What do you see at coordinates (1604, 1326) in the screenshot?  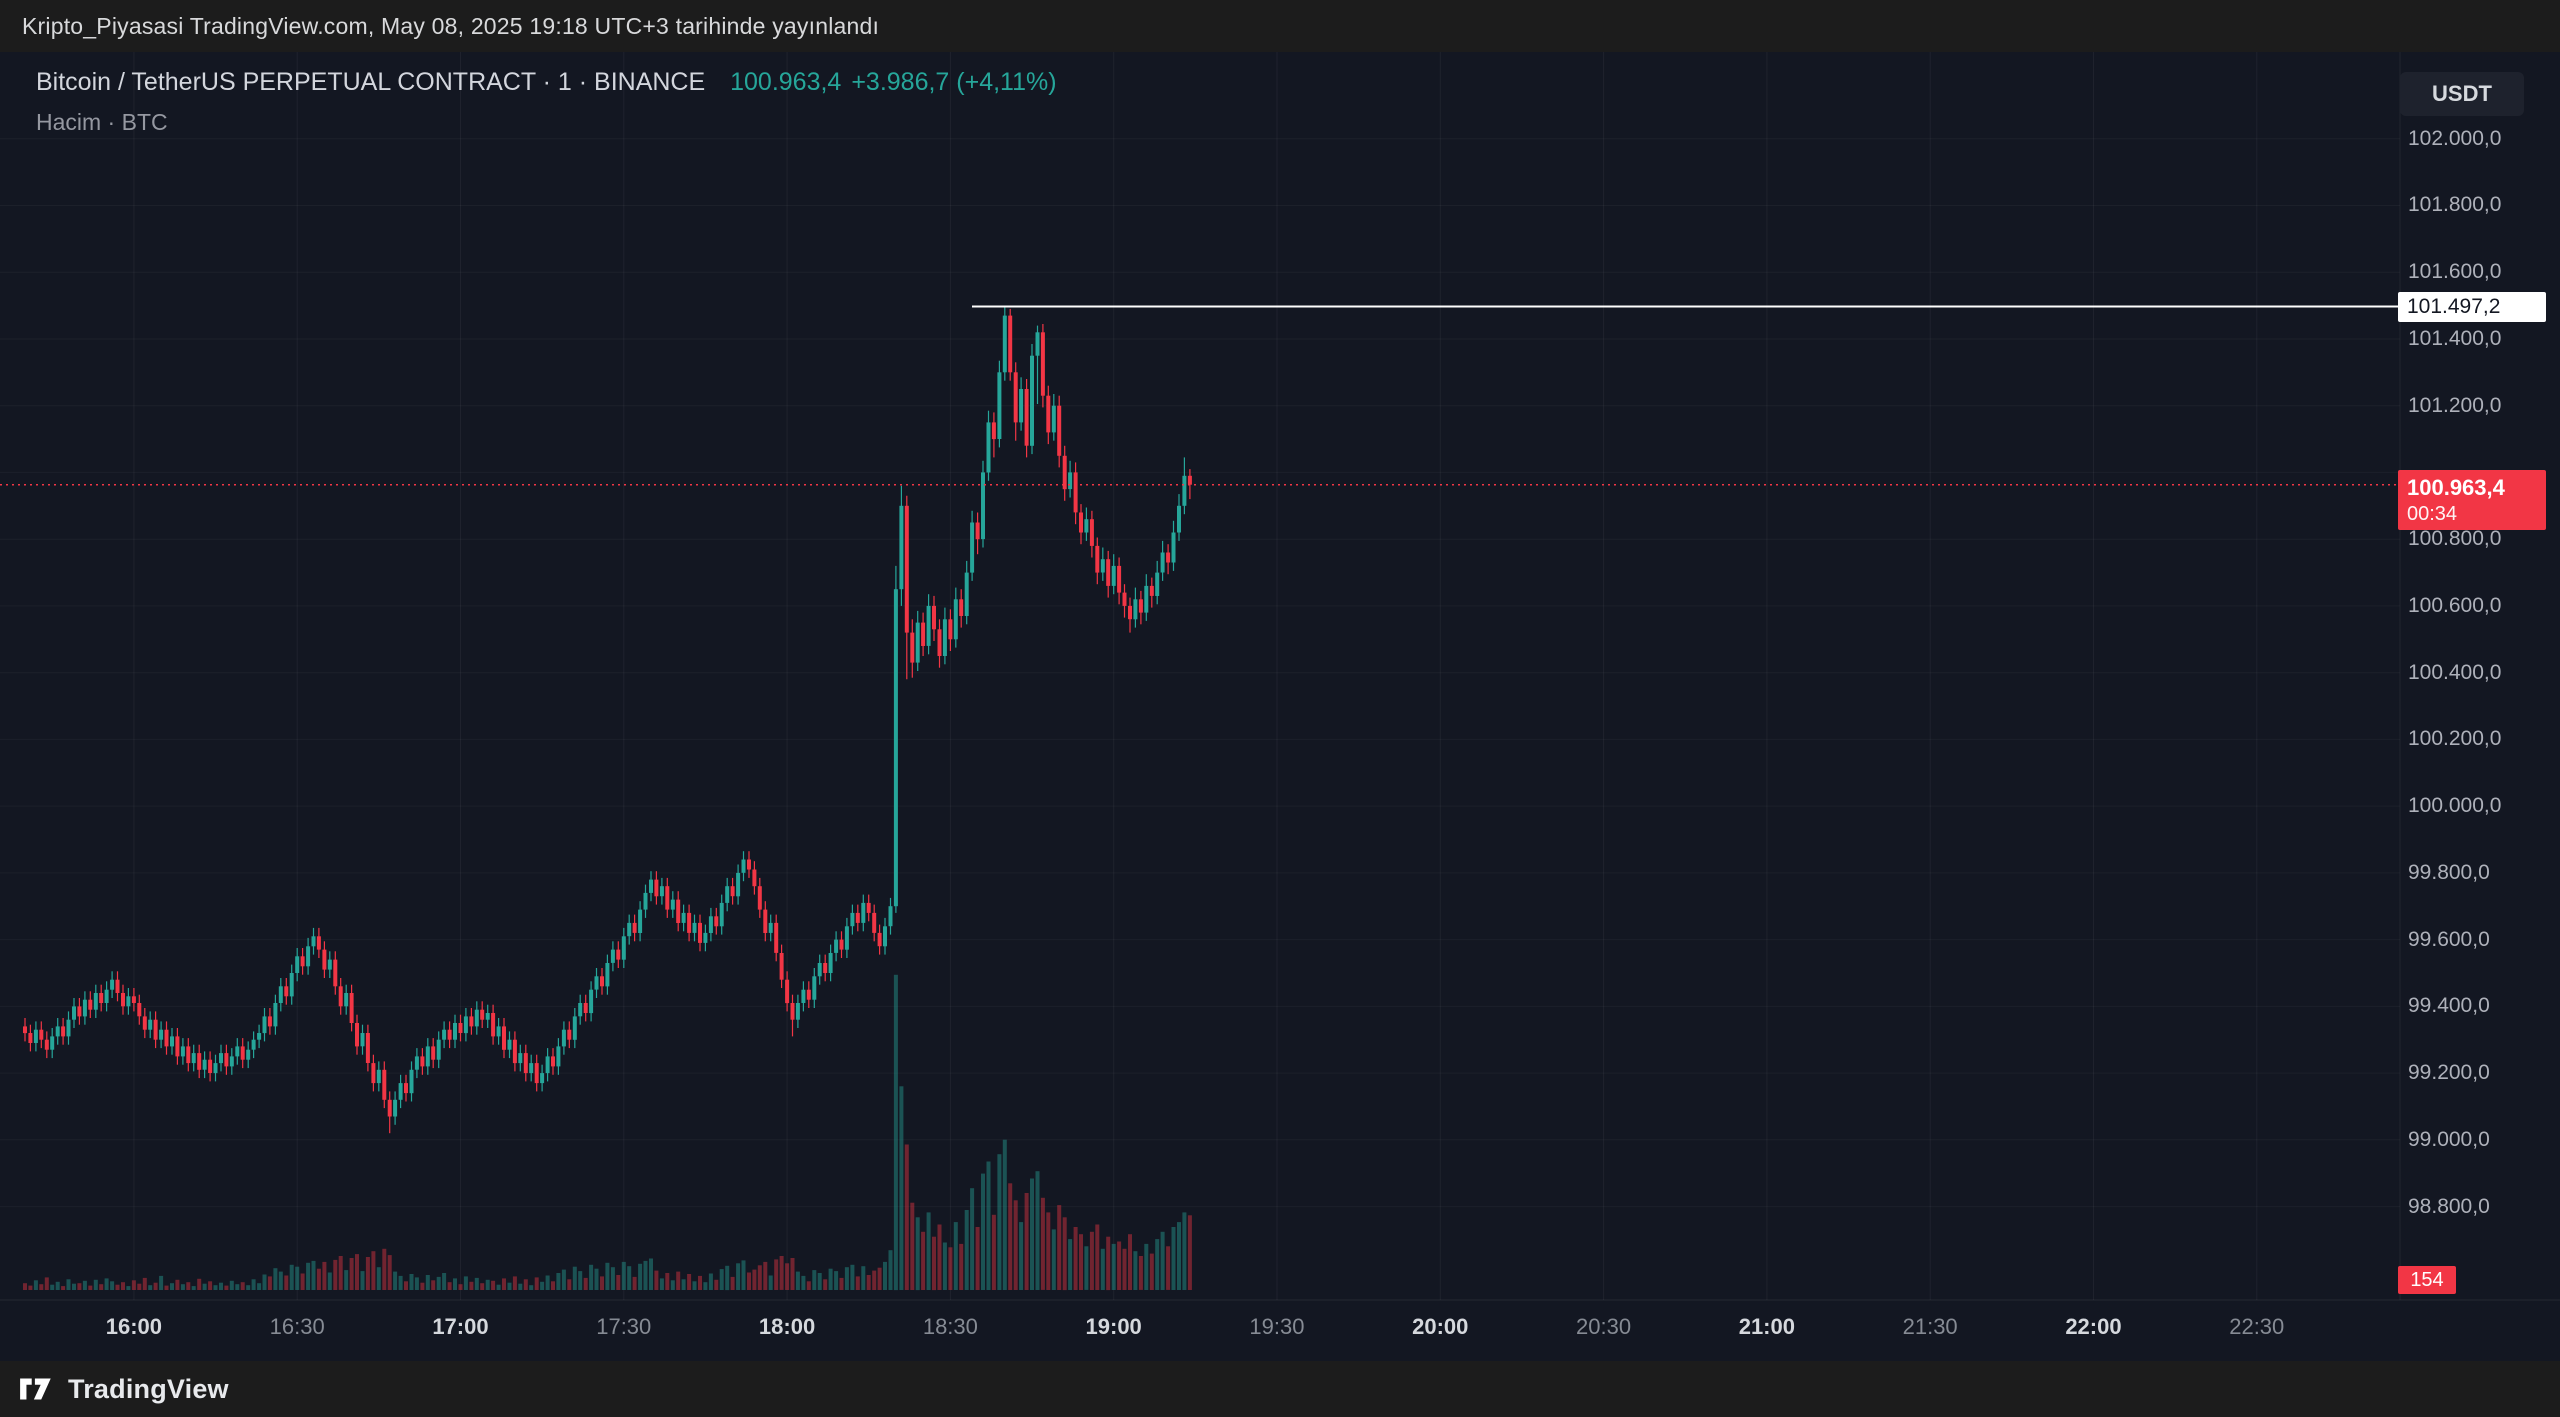 I see `time-axis-label: 20:30` at bounding box center [1604, 1326].